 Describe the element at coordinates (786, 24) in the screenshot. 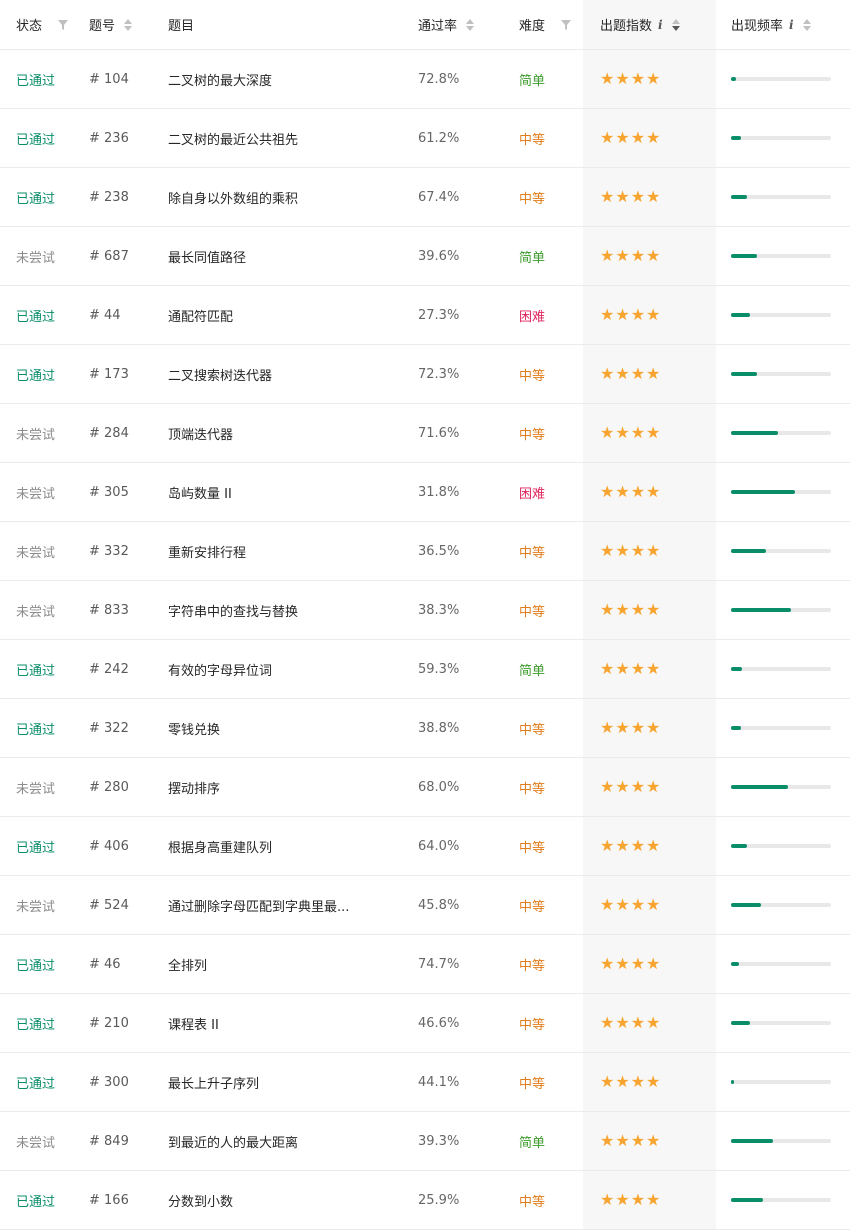

I see `header-frequency: 出现频率 i` at that location.